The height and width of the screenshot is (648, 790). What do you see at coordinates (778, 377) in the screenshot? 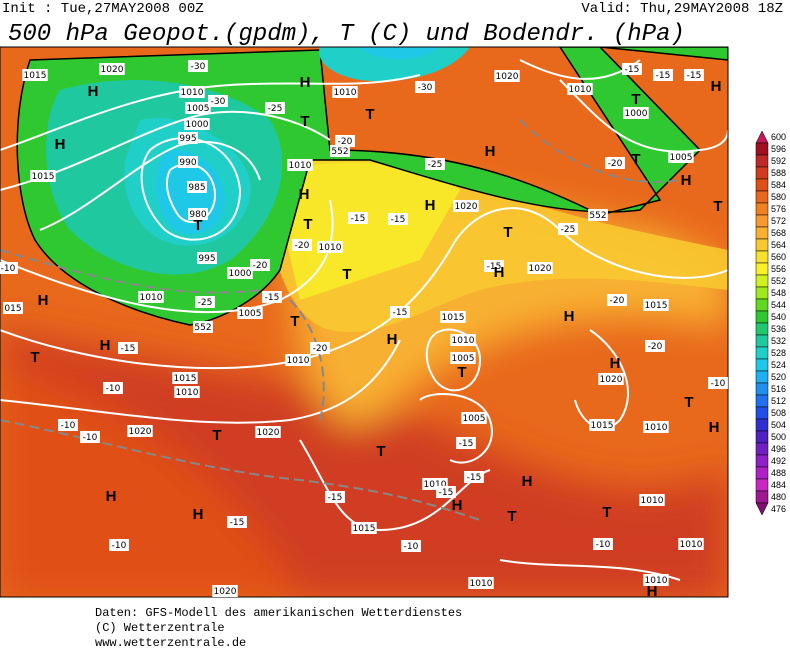
I see `scale-label: 520` at bounding box center [778, 377].